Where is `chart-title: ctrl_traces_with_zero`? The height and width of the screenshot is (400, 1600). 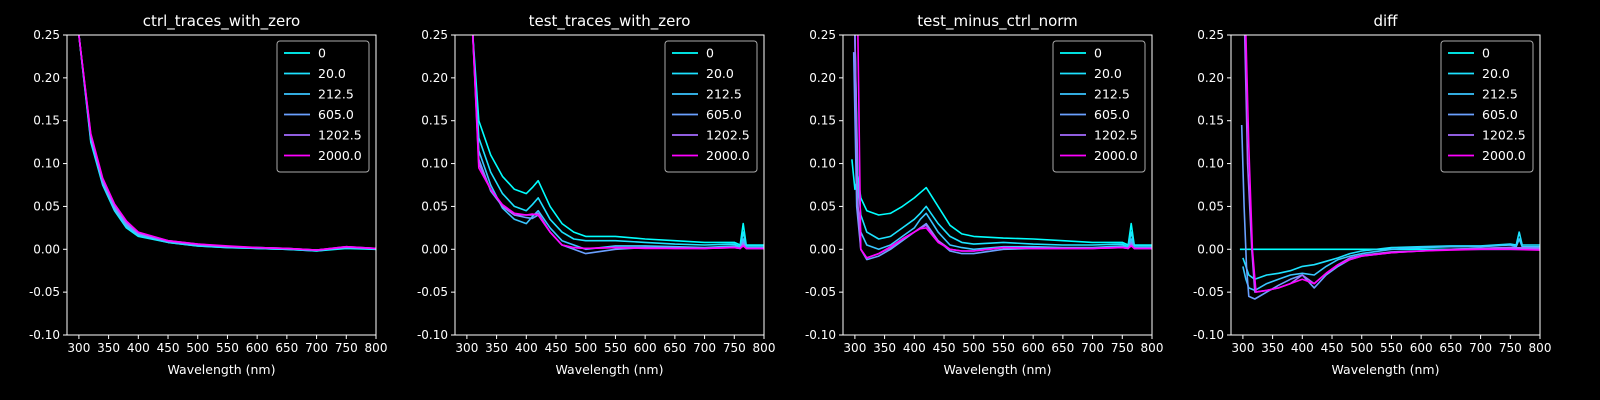 chart-title: ctrl_traces_with_zero is located at coordinates (221, 21).